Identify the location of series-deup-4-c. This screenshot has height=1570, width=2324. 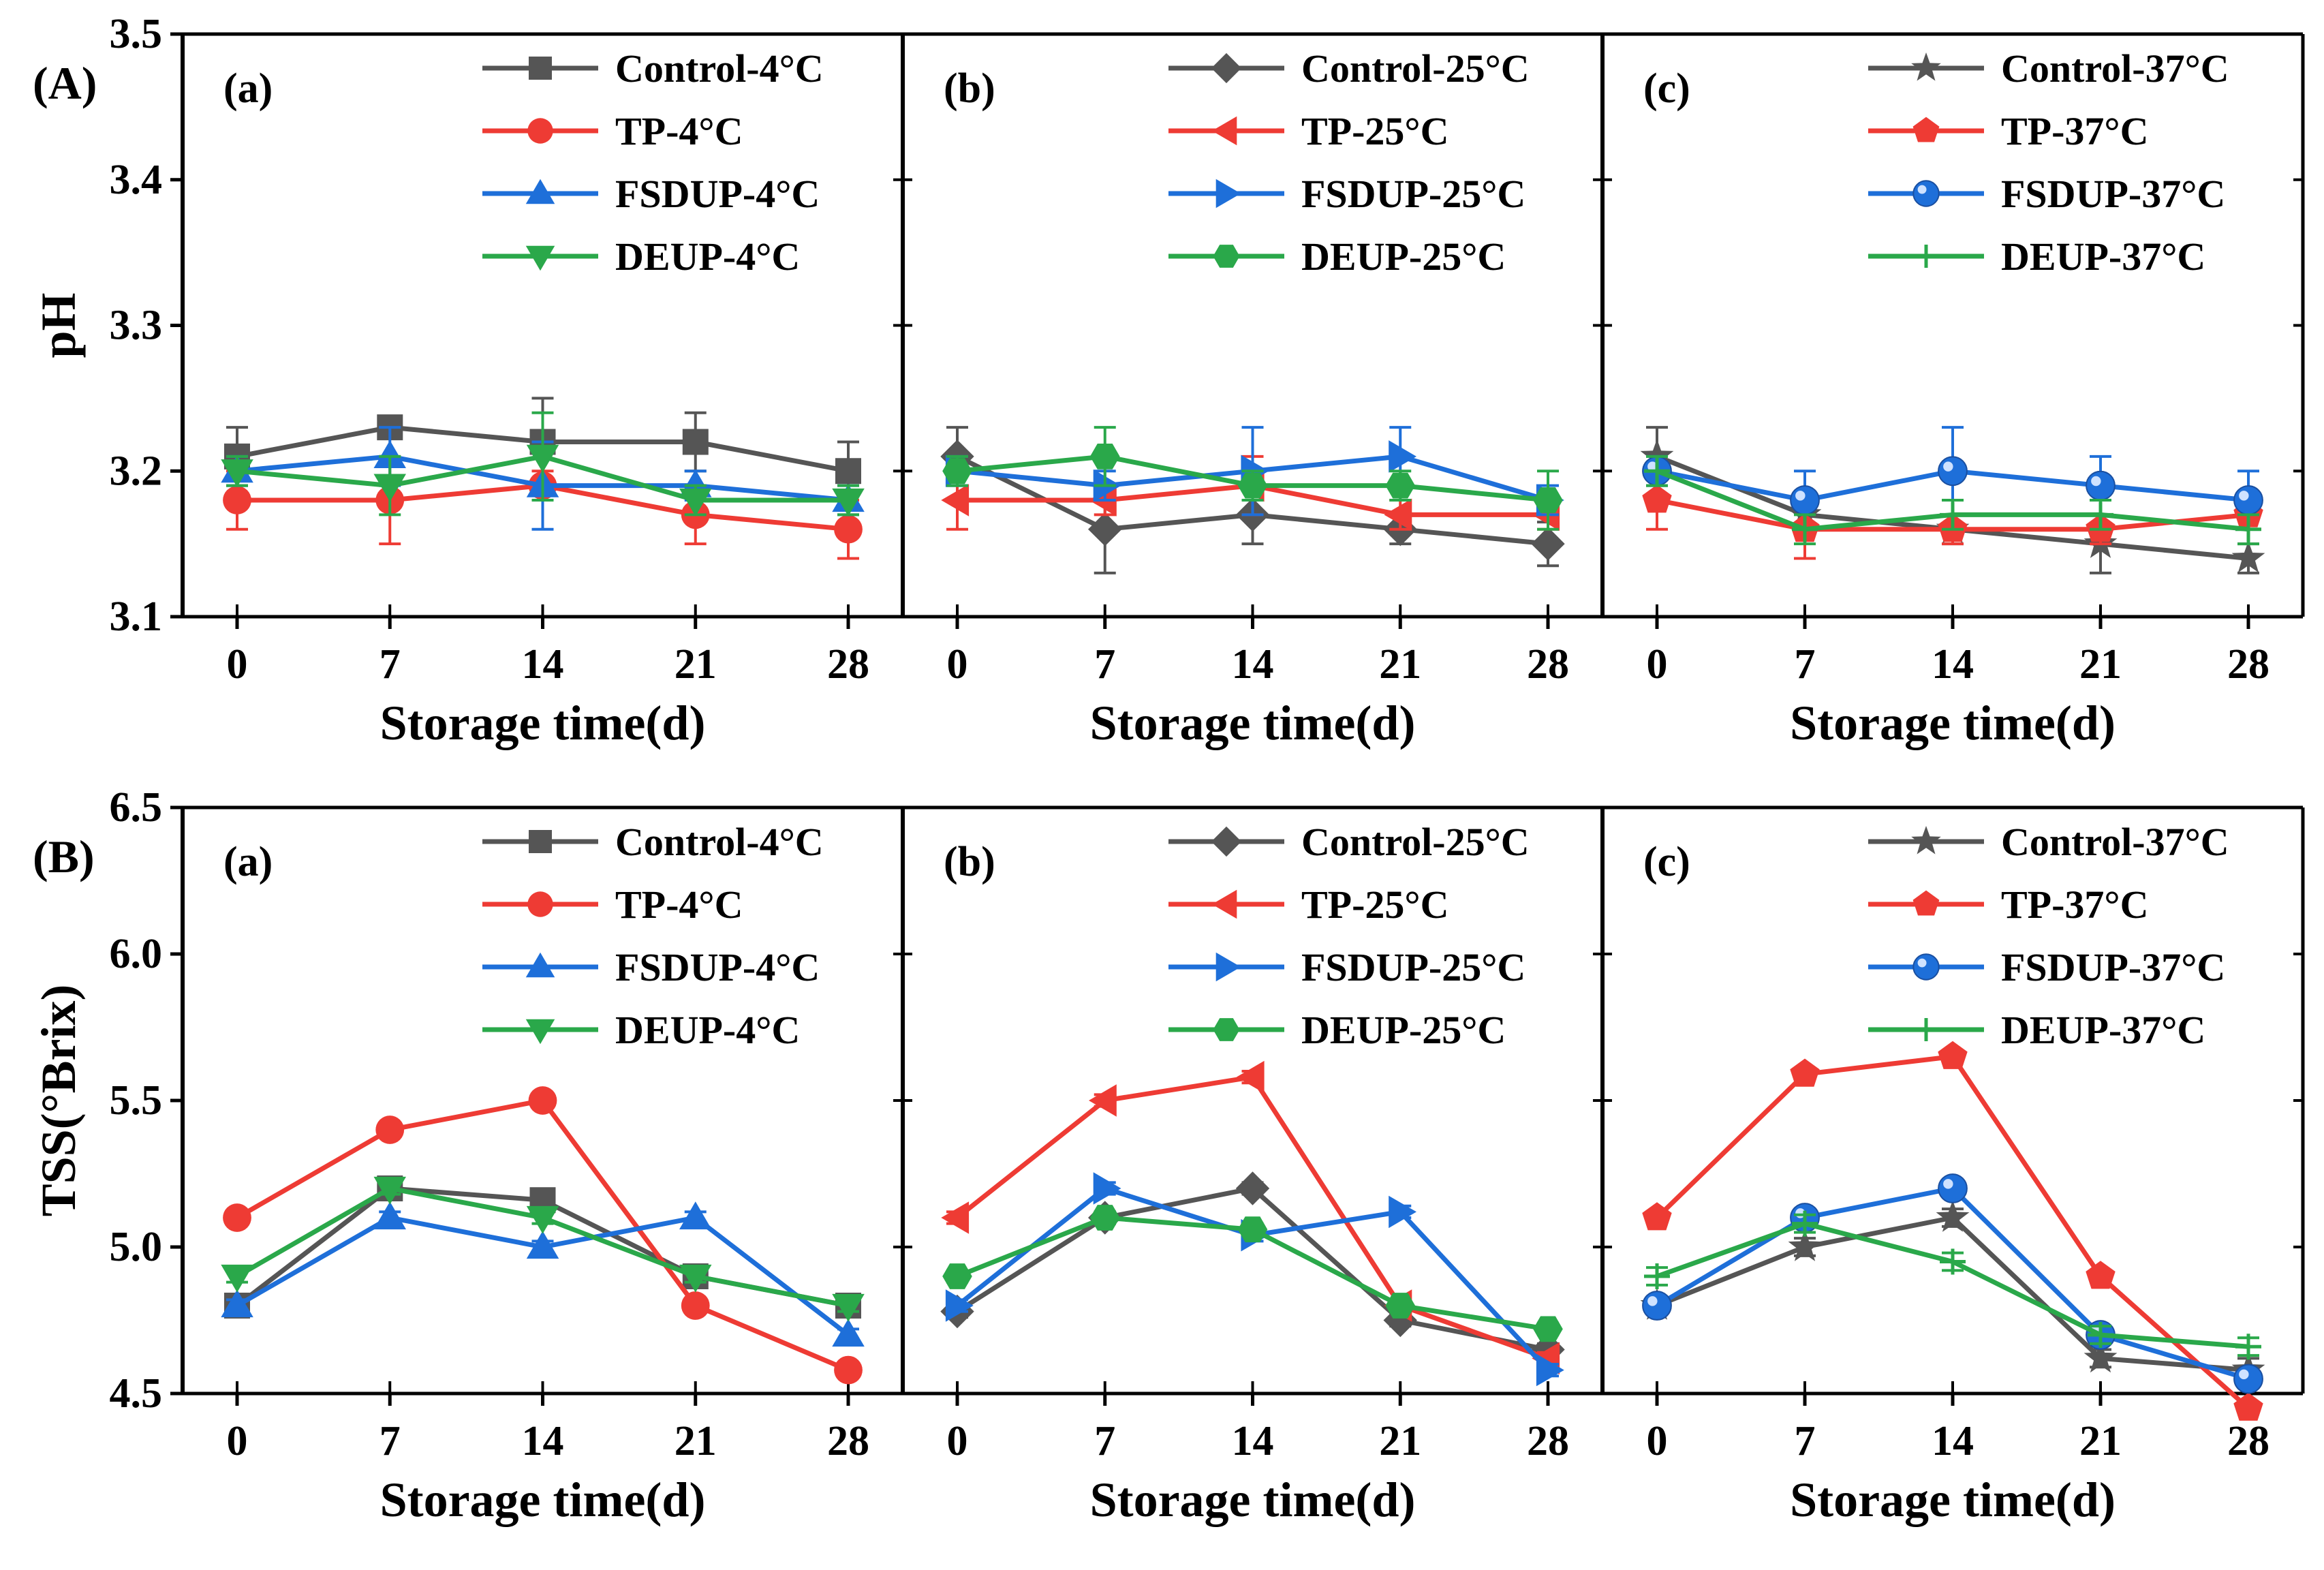
(543, 1249).